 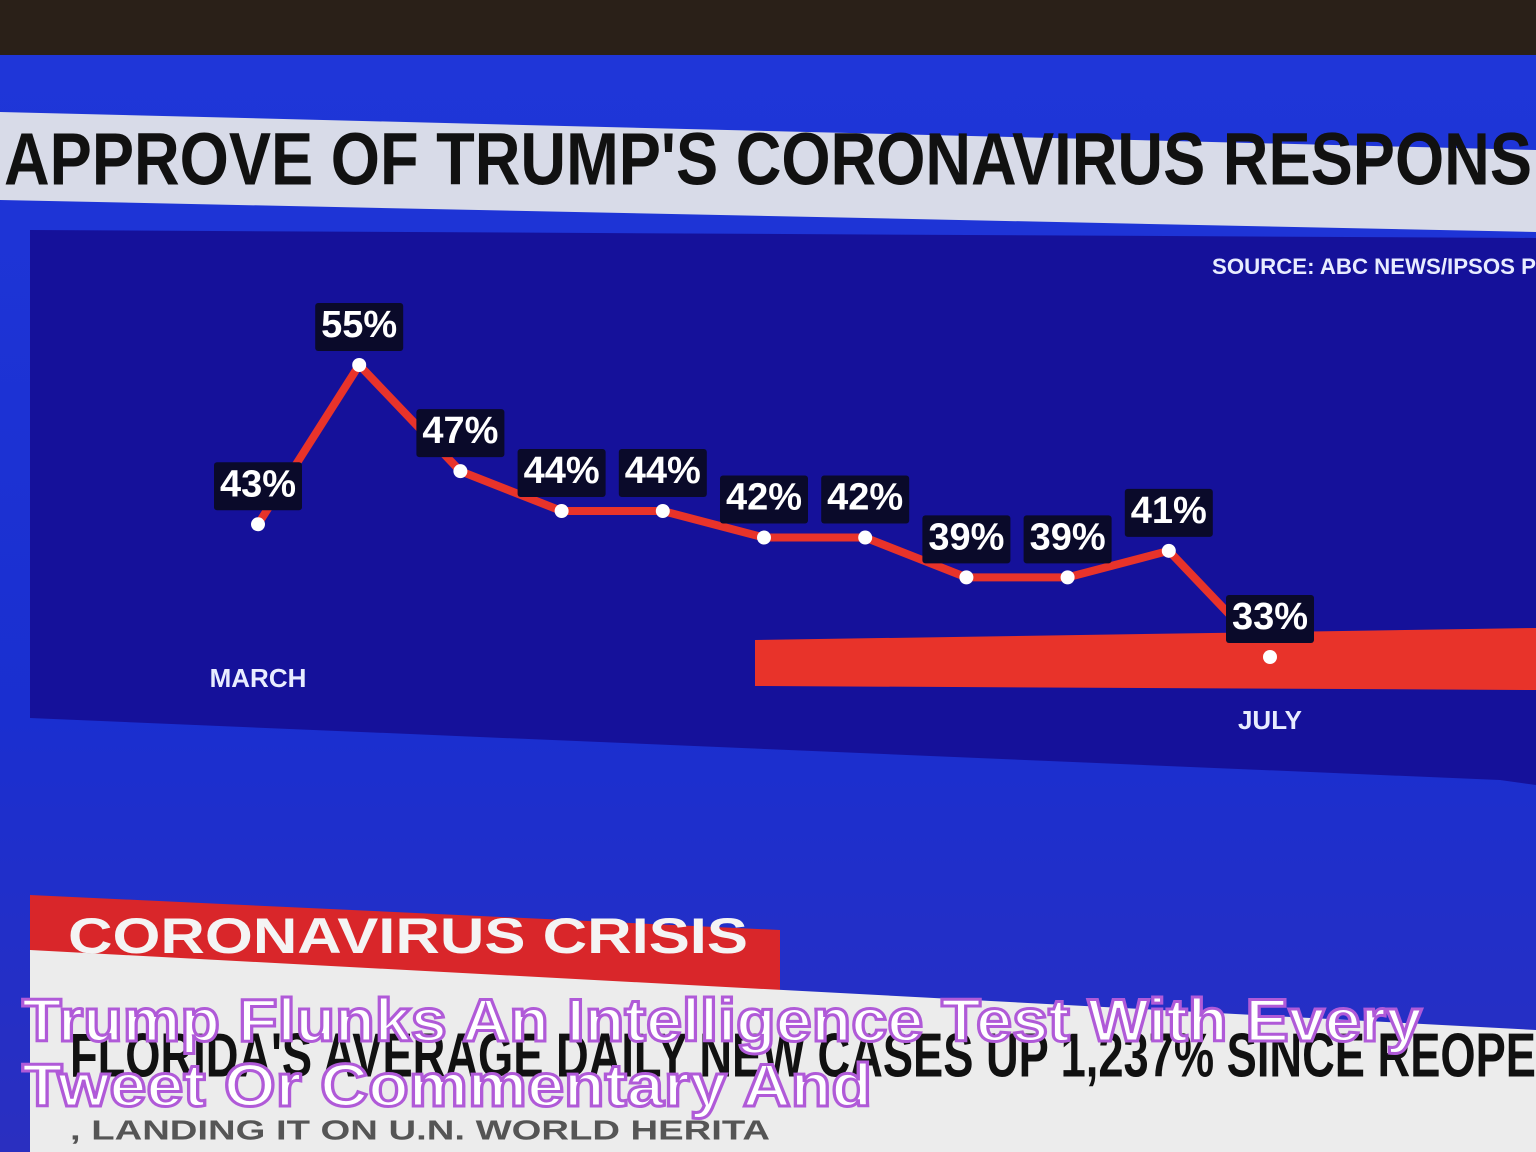 I want to click on value-label: 43%, so click(x=258, y=484).